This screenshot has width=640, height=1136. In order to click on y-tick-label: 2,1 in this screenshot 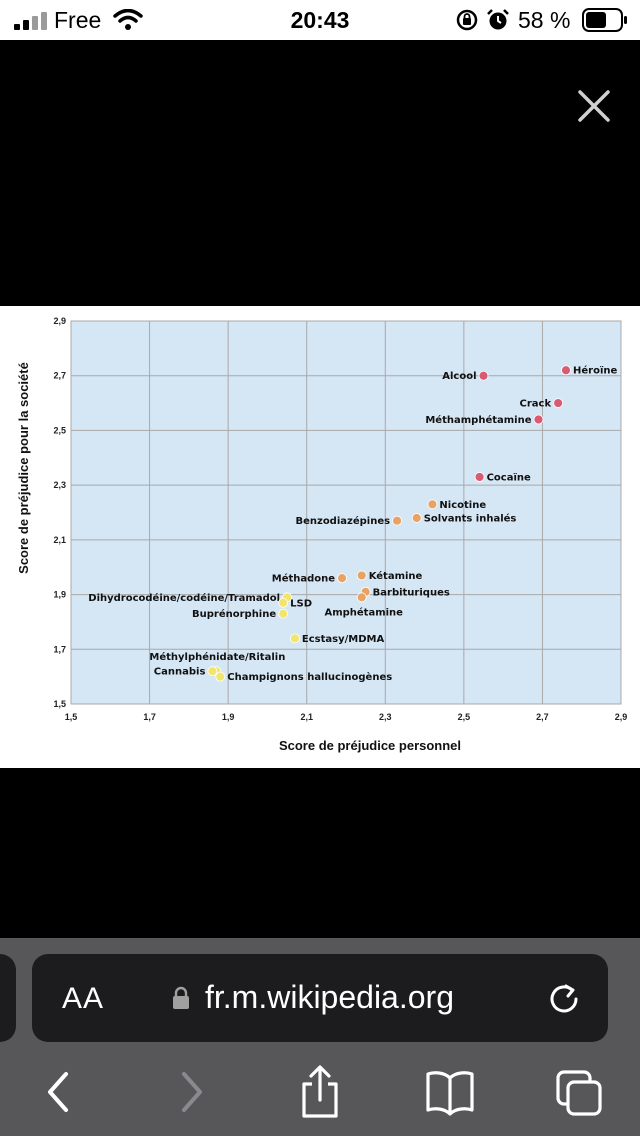, I will do `click(59, 540)`.